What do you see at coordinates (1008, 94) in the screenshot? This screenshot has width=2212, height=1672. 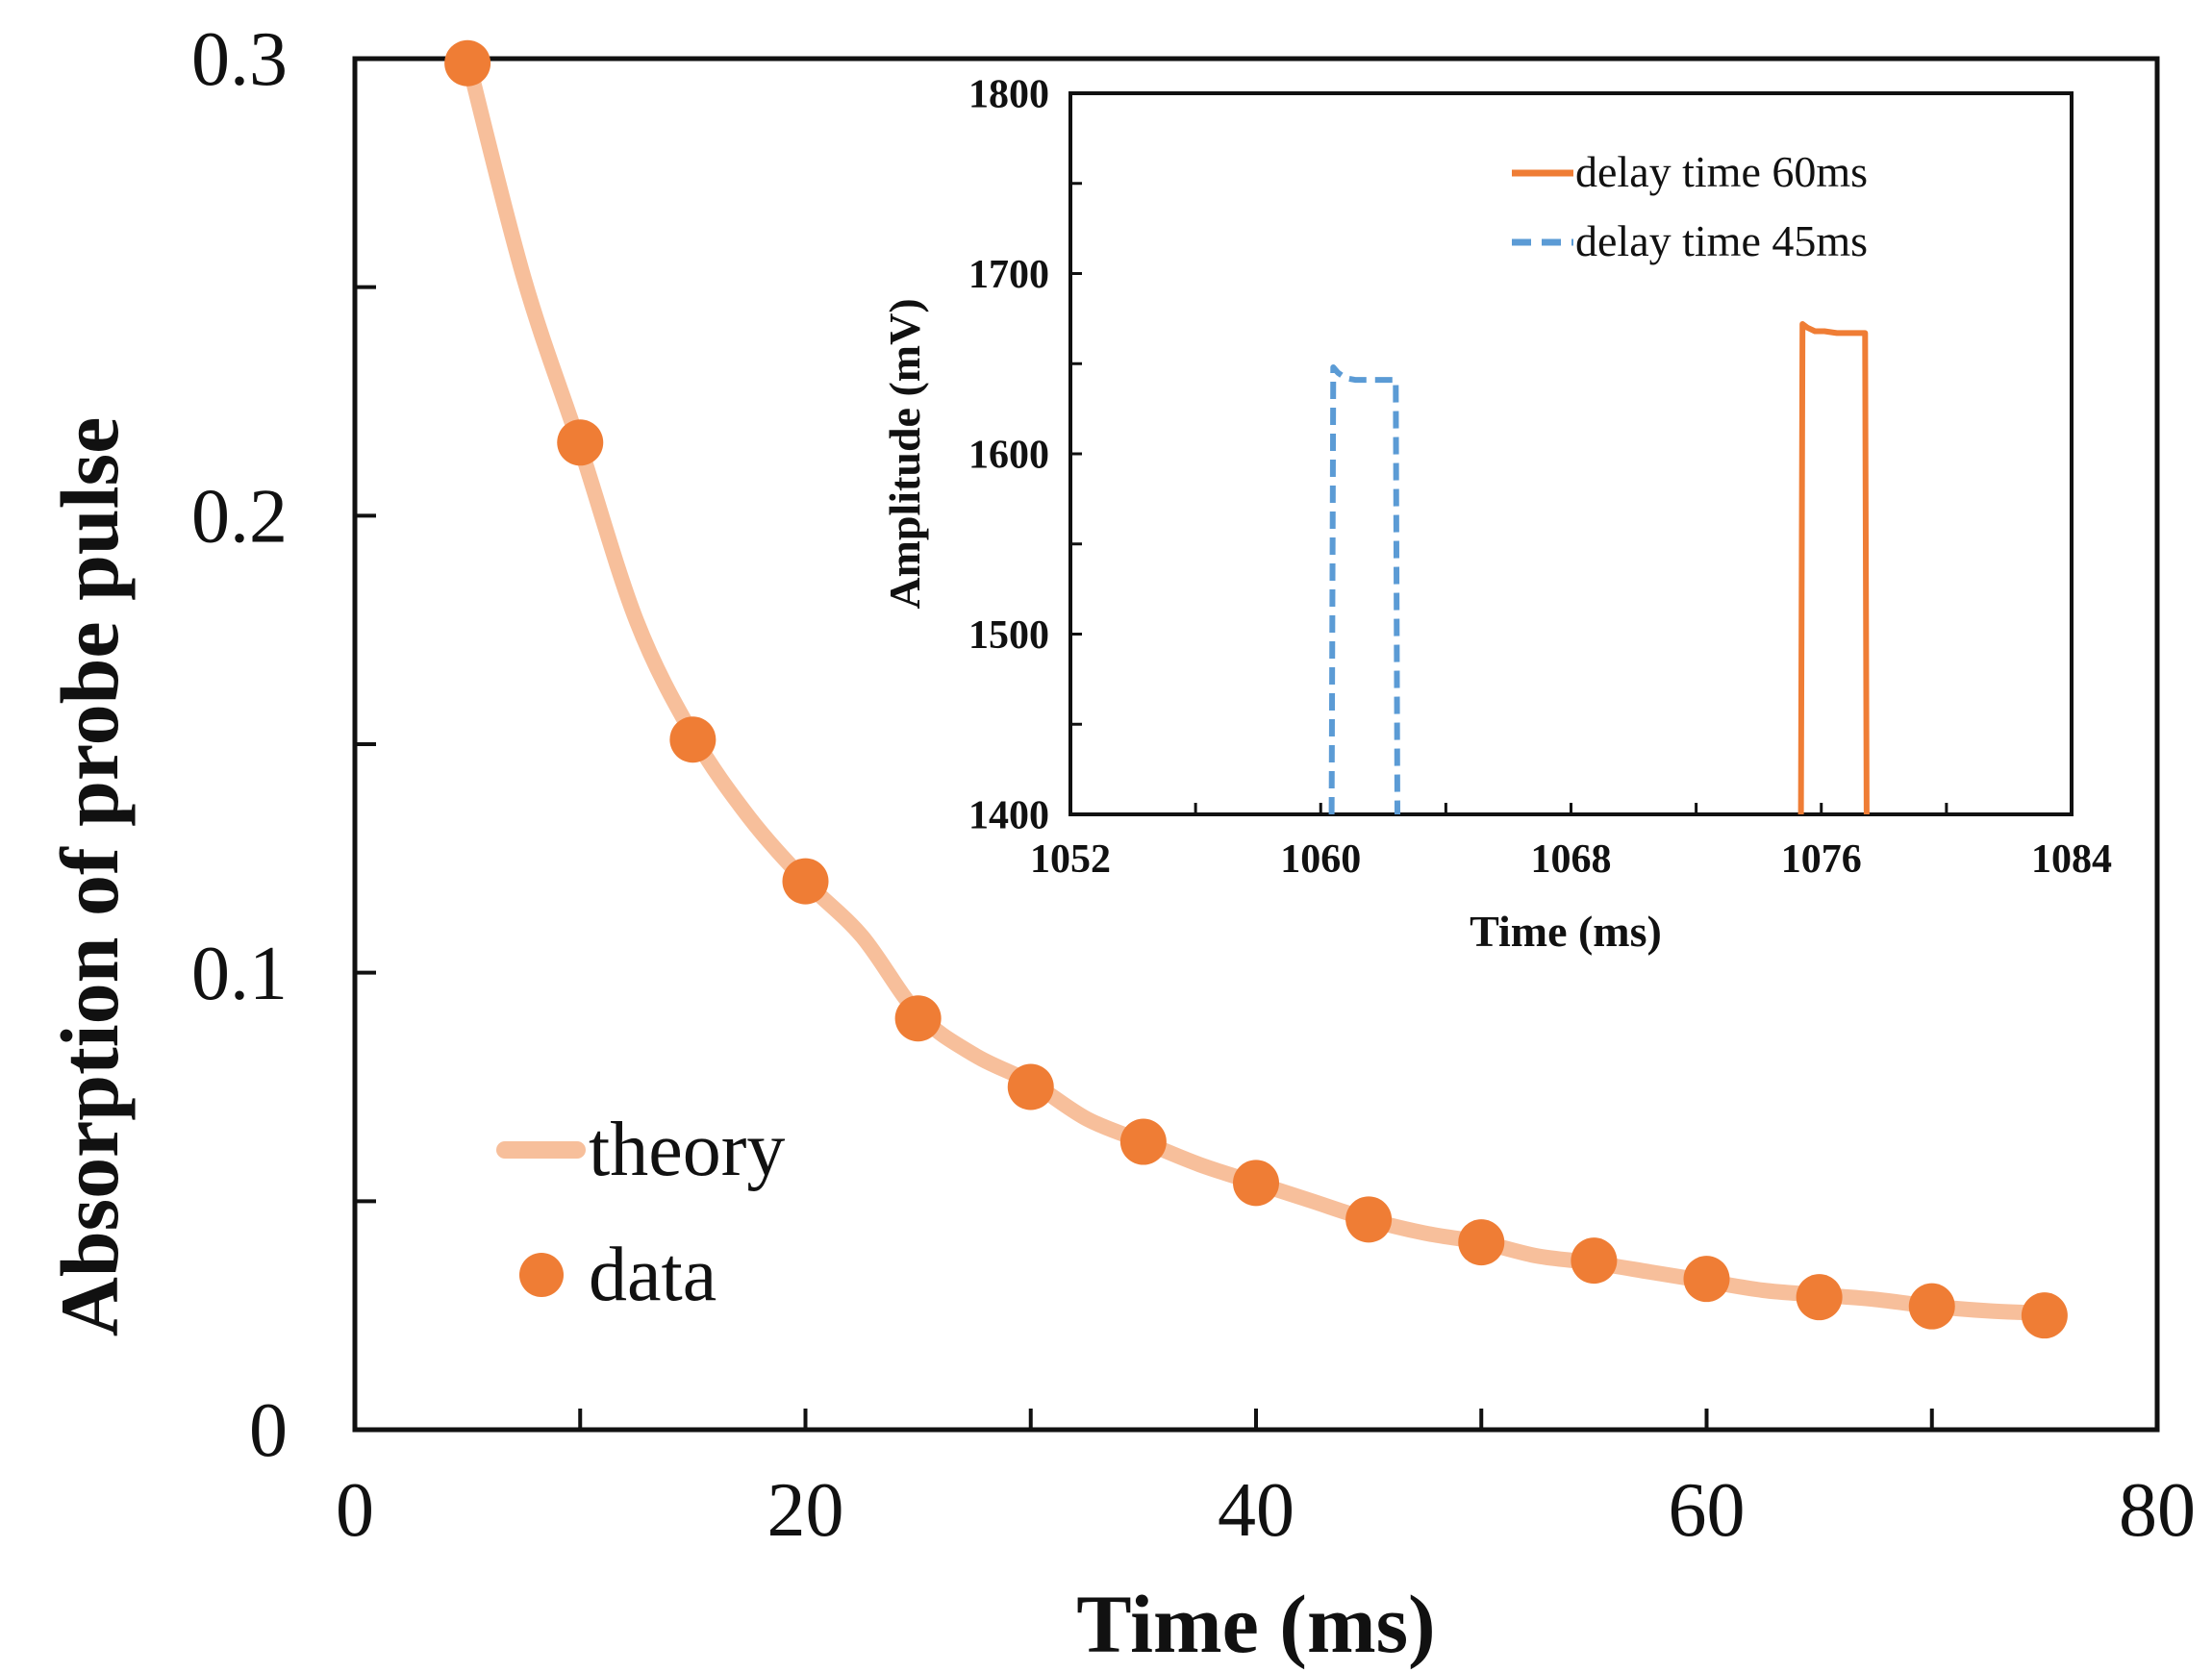 I see `inset-y-tick-label: 1800` at bounding box center [1008, 94].